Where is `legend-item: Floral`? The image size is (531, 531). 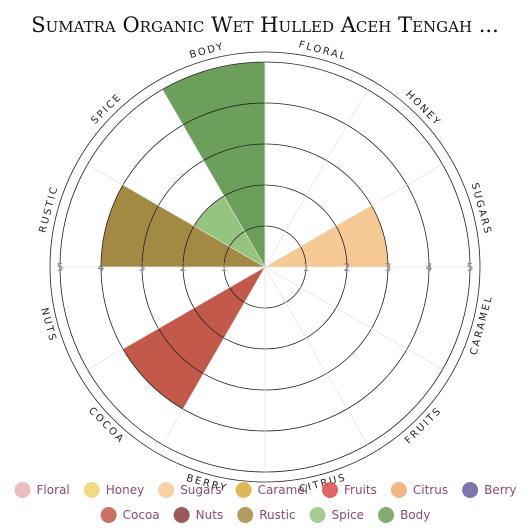 legend-item: Floral is located at coordinates (42, 490).